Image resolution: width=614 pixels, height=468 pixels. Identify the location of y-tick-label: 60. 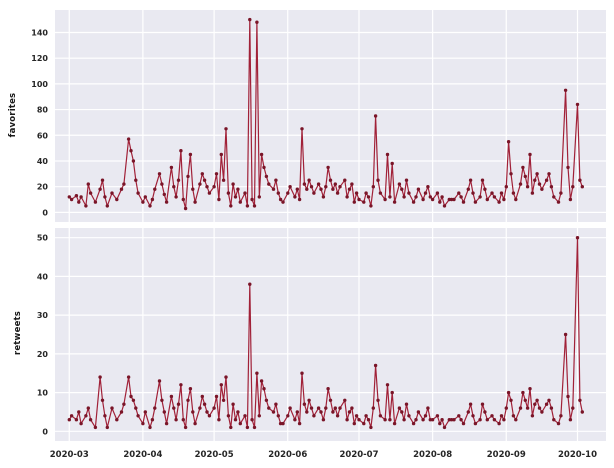
(43, 135).